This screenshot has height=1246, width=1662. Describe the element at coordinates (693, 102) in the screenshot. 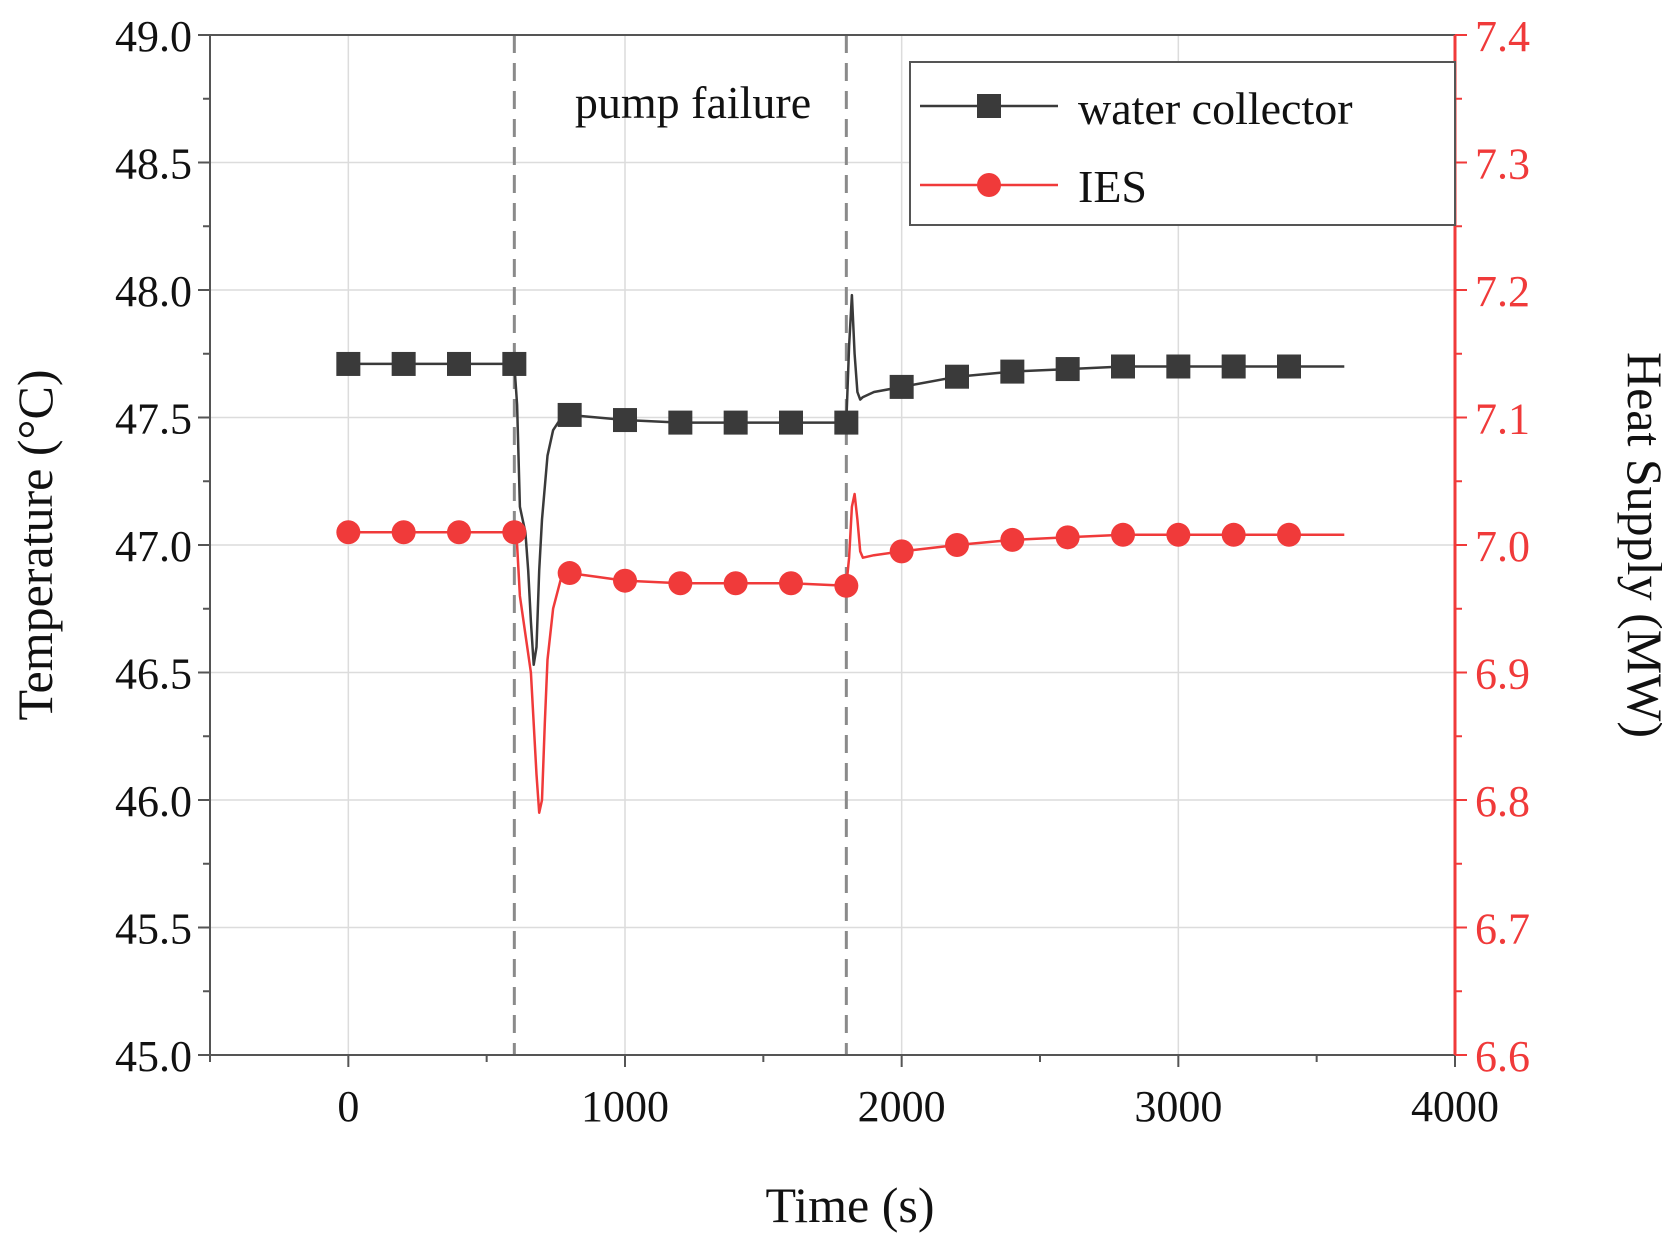

I see `annotation-pump-failure: pump failure` at that location.